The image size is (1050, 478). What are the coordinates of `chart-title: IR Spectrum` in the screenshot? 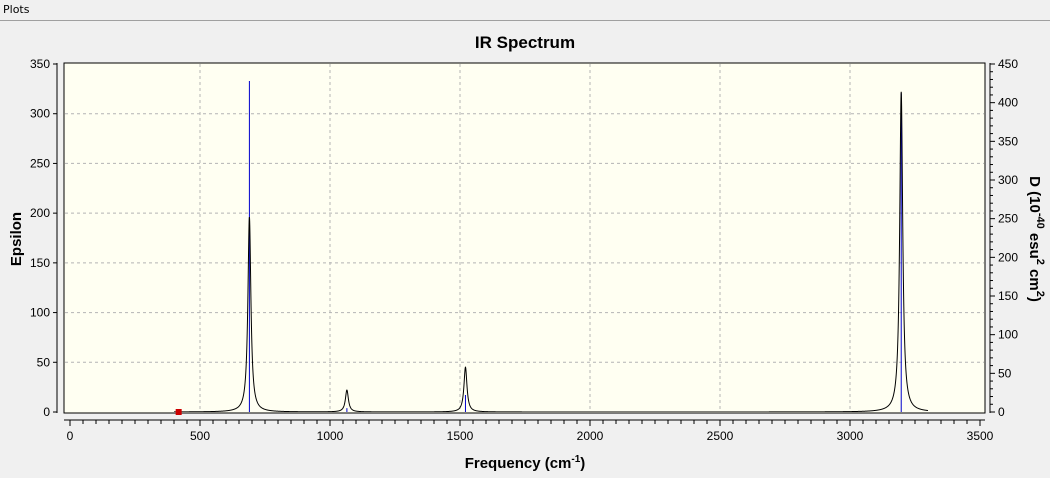 It's located at (525, 42).